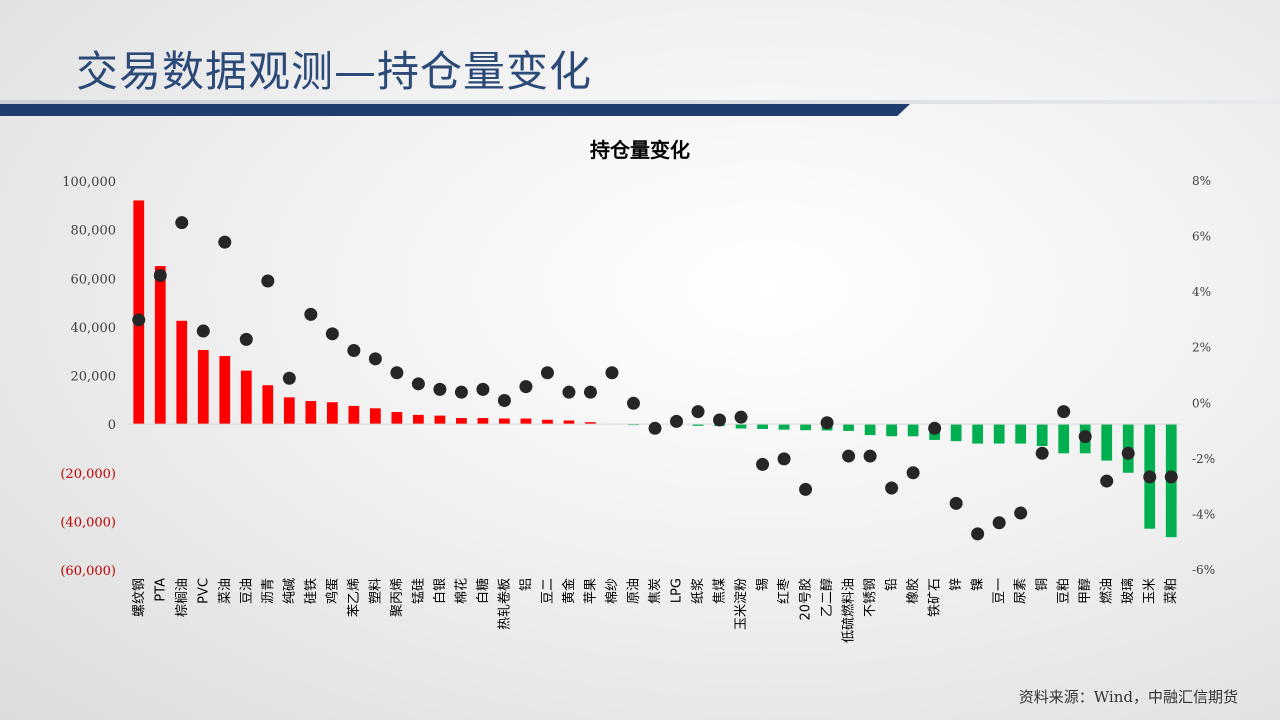  I want to click on category-label: 焦煤, so click(720, 591).